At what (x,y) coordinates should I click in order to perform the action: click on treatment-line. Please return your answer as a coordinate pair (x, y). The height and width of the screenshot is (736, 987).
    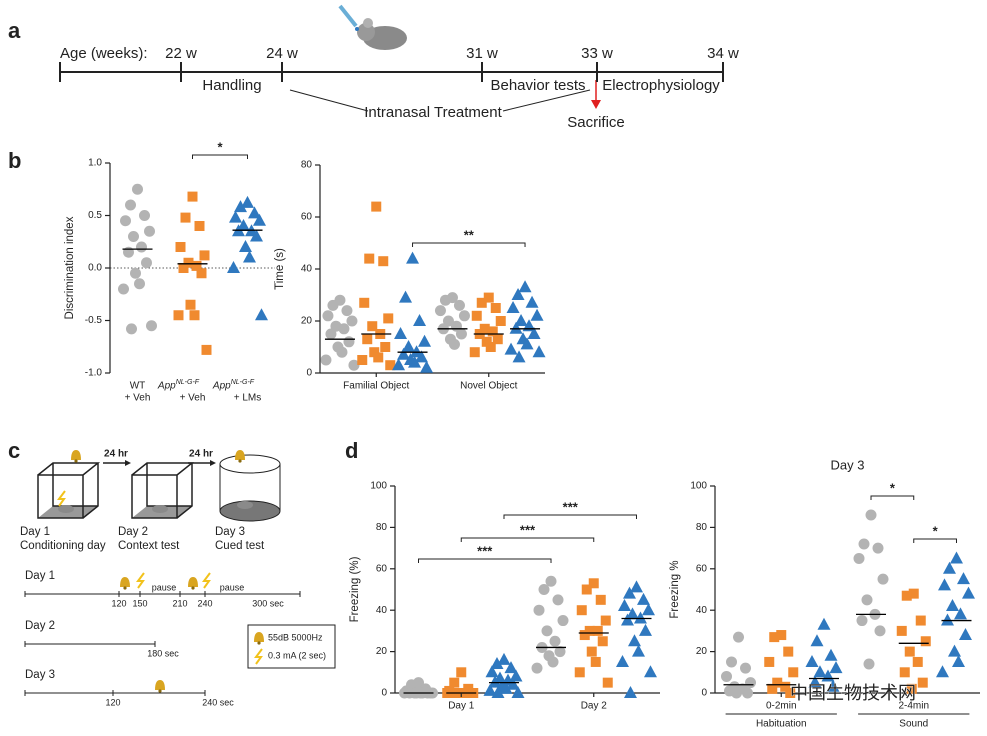
    Looking at the image, I should click on (329, 100).